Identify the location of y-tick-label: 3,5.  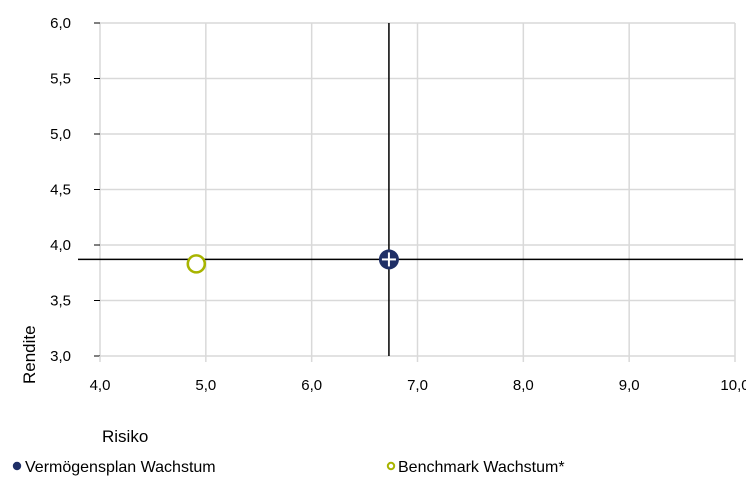
(60, 301).